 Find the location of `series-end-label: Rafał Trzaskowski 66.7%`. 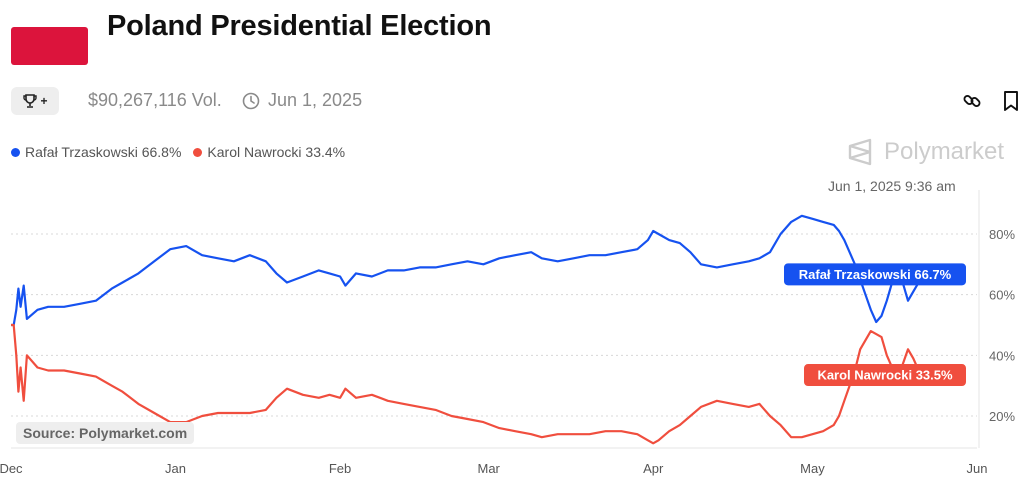

series-end-label: Rafał Trzaskowski 66.7% is located at coordinates (875, 274).